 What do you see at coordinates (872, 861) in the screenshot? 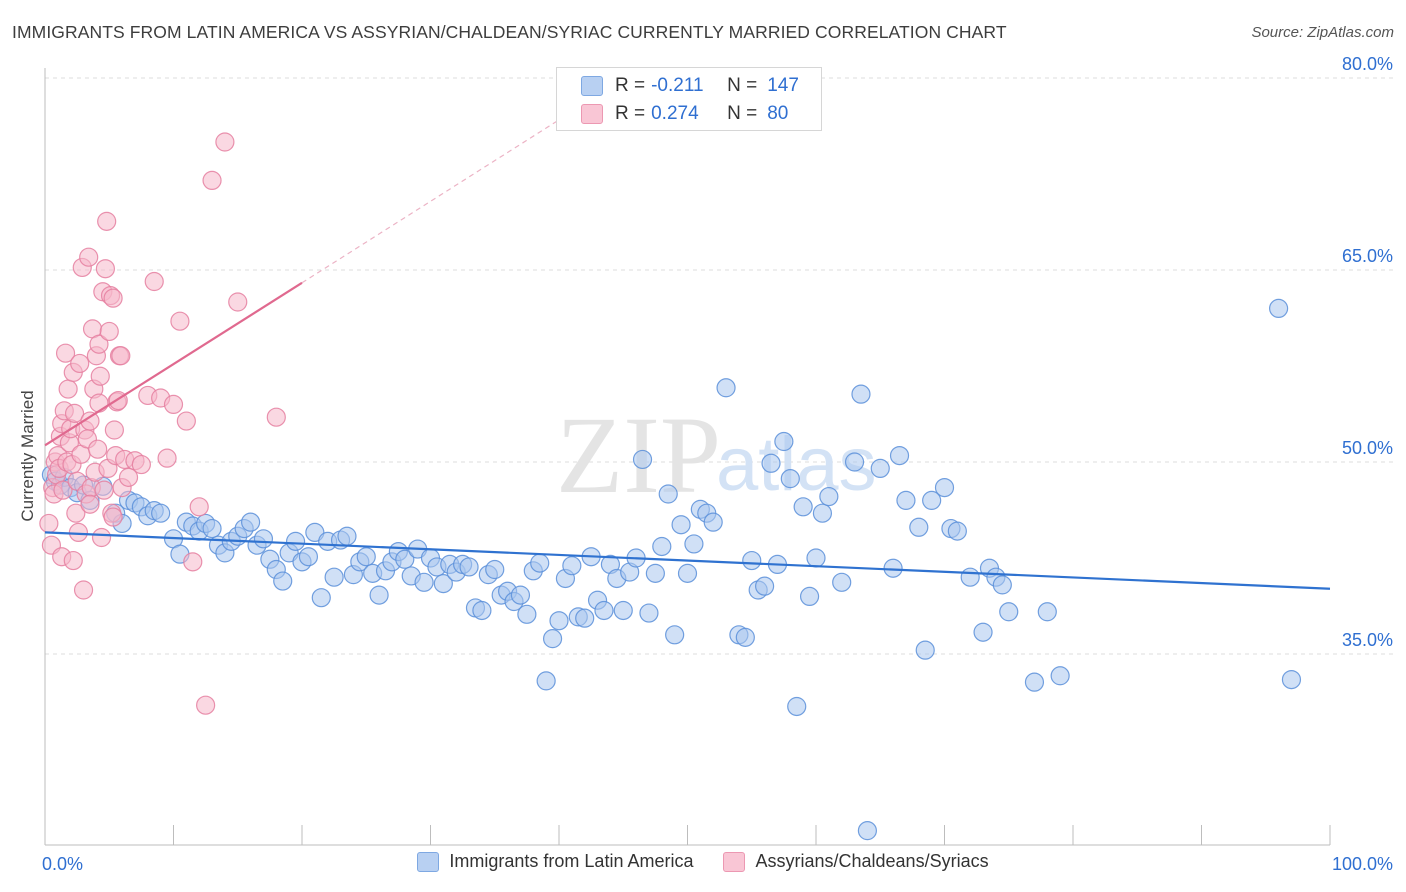
I see `legend-label-assyrians: Assyrians/Chaldeans/Syriacs` at bounding box center [872, 861].